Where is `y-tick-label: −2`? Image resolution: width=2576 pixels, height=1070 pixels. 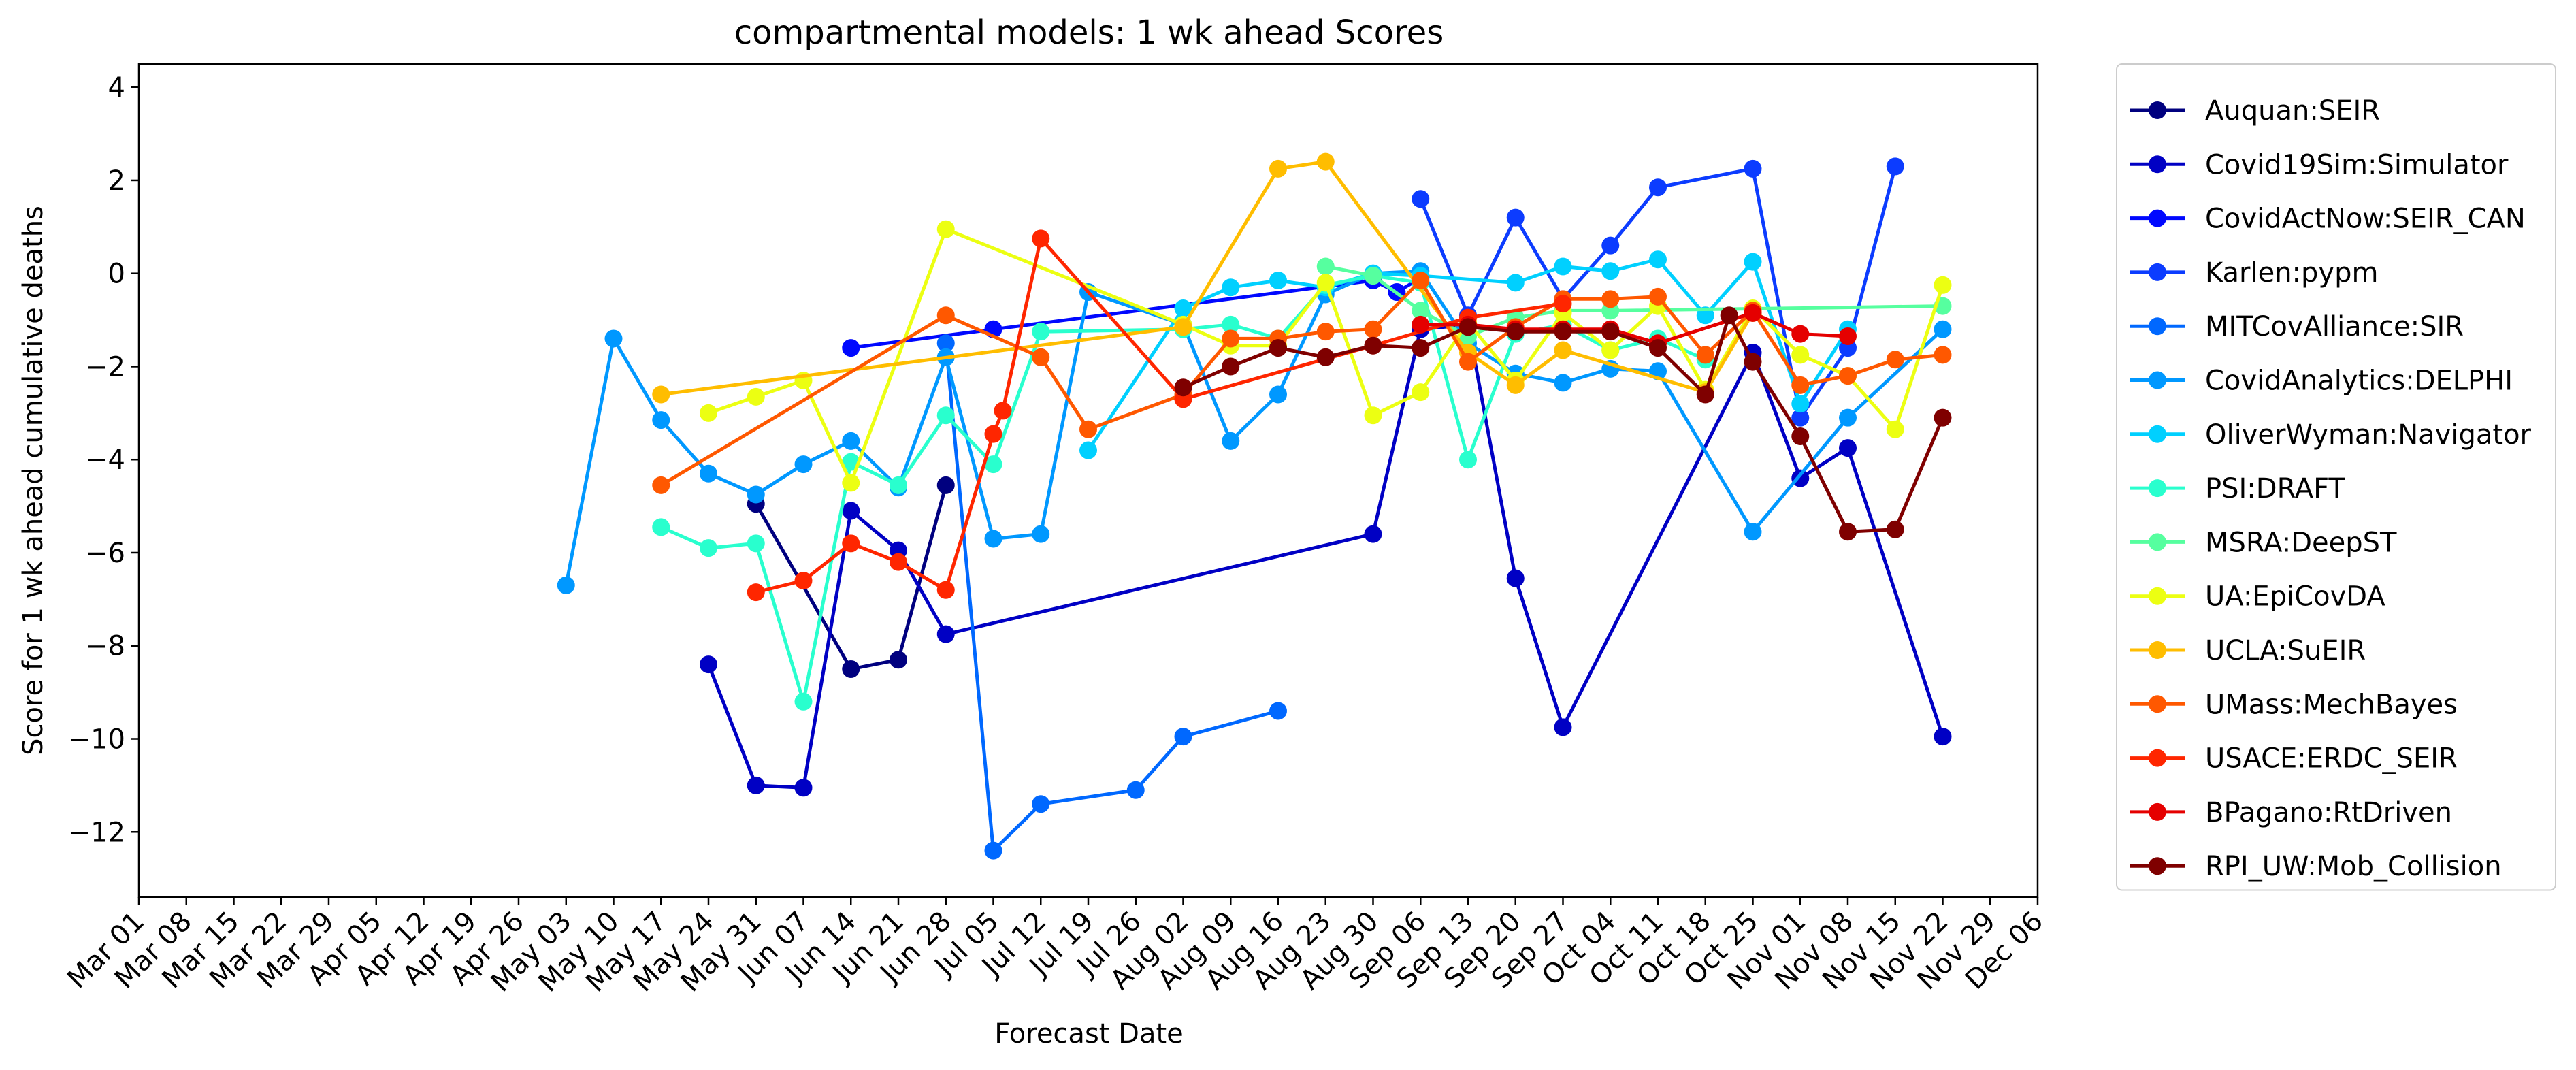 y-tick-label: −2 is located at coordinates (105, 367).